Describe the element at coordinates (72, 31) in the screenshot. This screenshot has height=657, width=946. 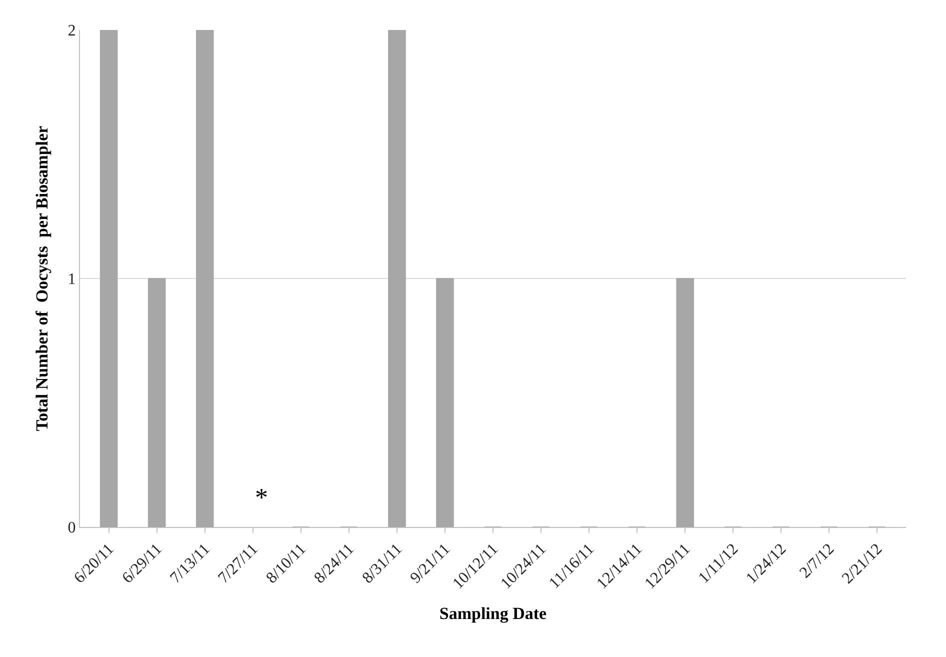
I see `y-tick-label: 2` at that location.